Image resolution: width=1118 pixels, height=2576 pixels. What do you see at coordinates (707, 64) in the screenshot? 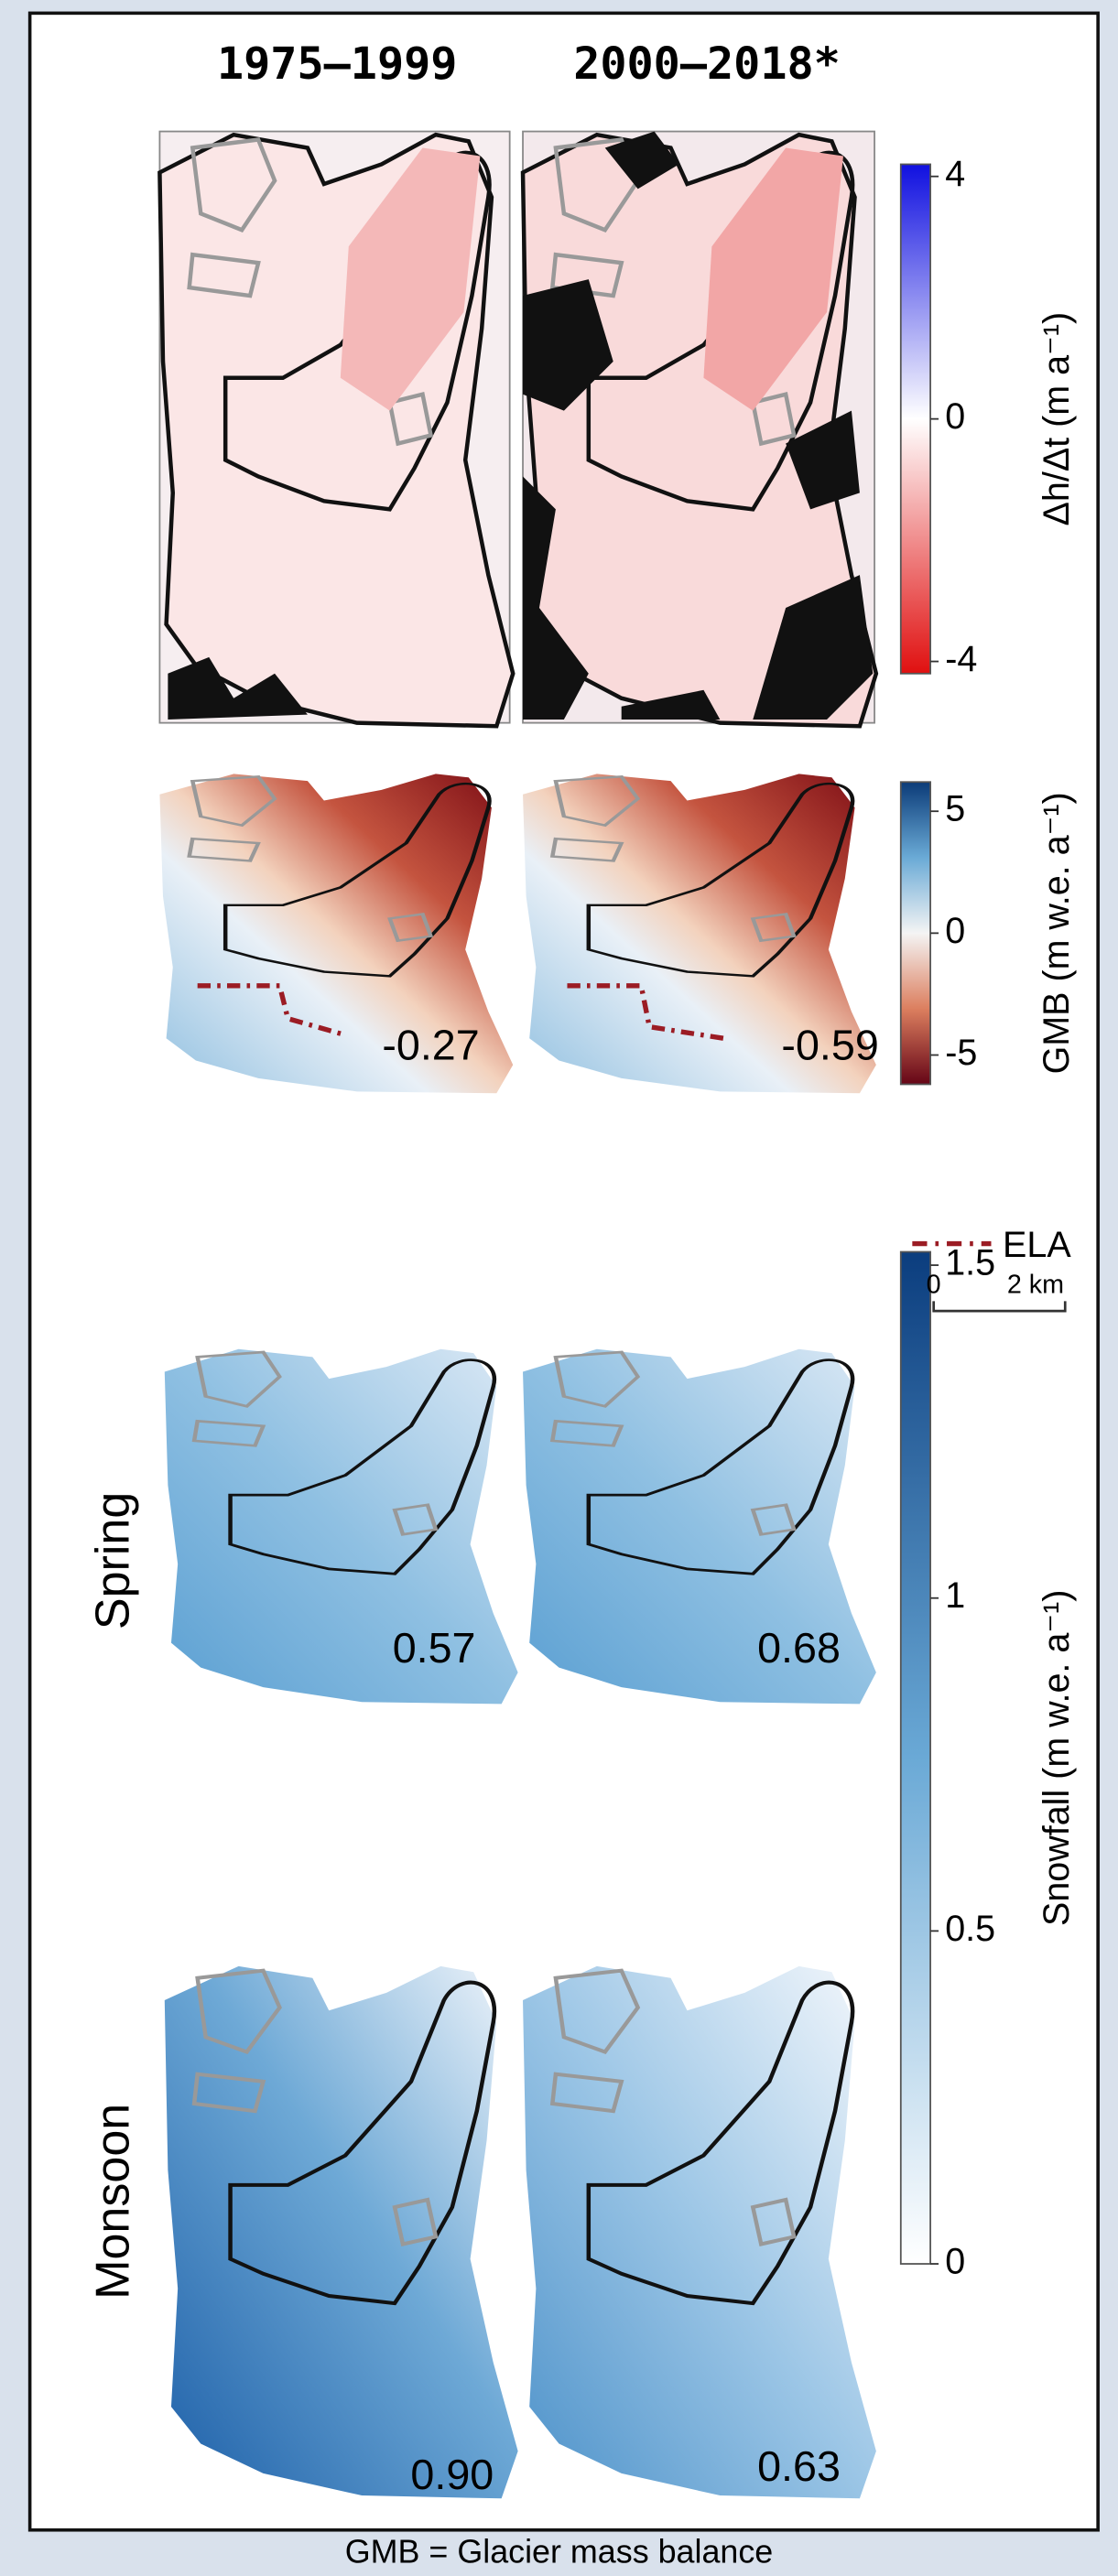
I see `column-header: 2000–2018*` at bounding box center [707, 64].